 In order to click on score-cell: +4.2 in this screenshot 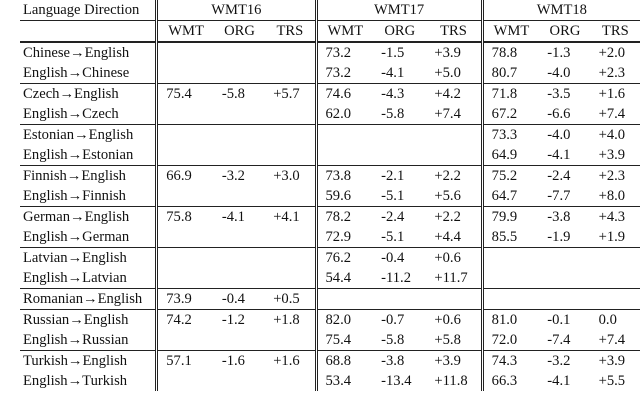, I will do `click(454, 93)`.